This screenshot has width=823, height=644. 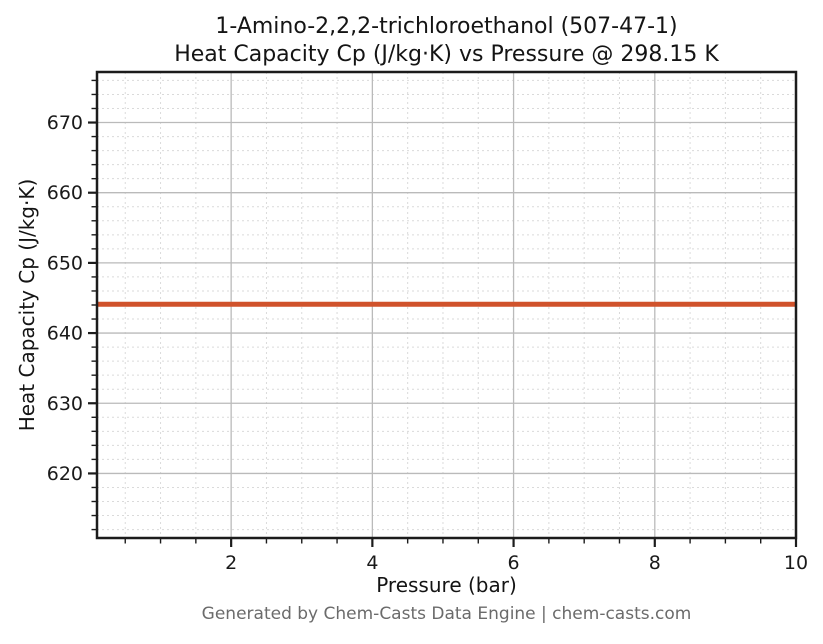 I want to click on y-tick-label: 660, so click(x=65, y=193).